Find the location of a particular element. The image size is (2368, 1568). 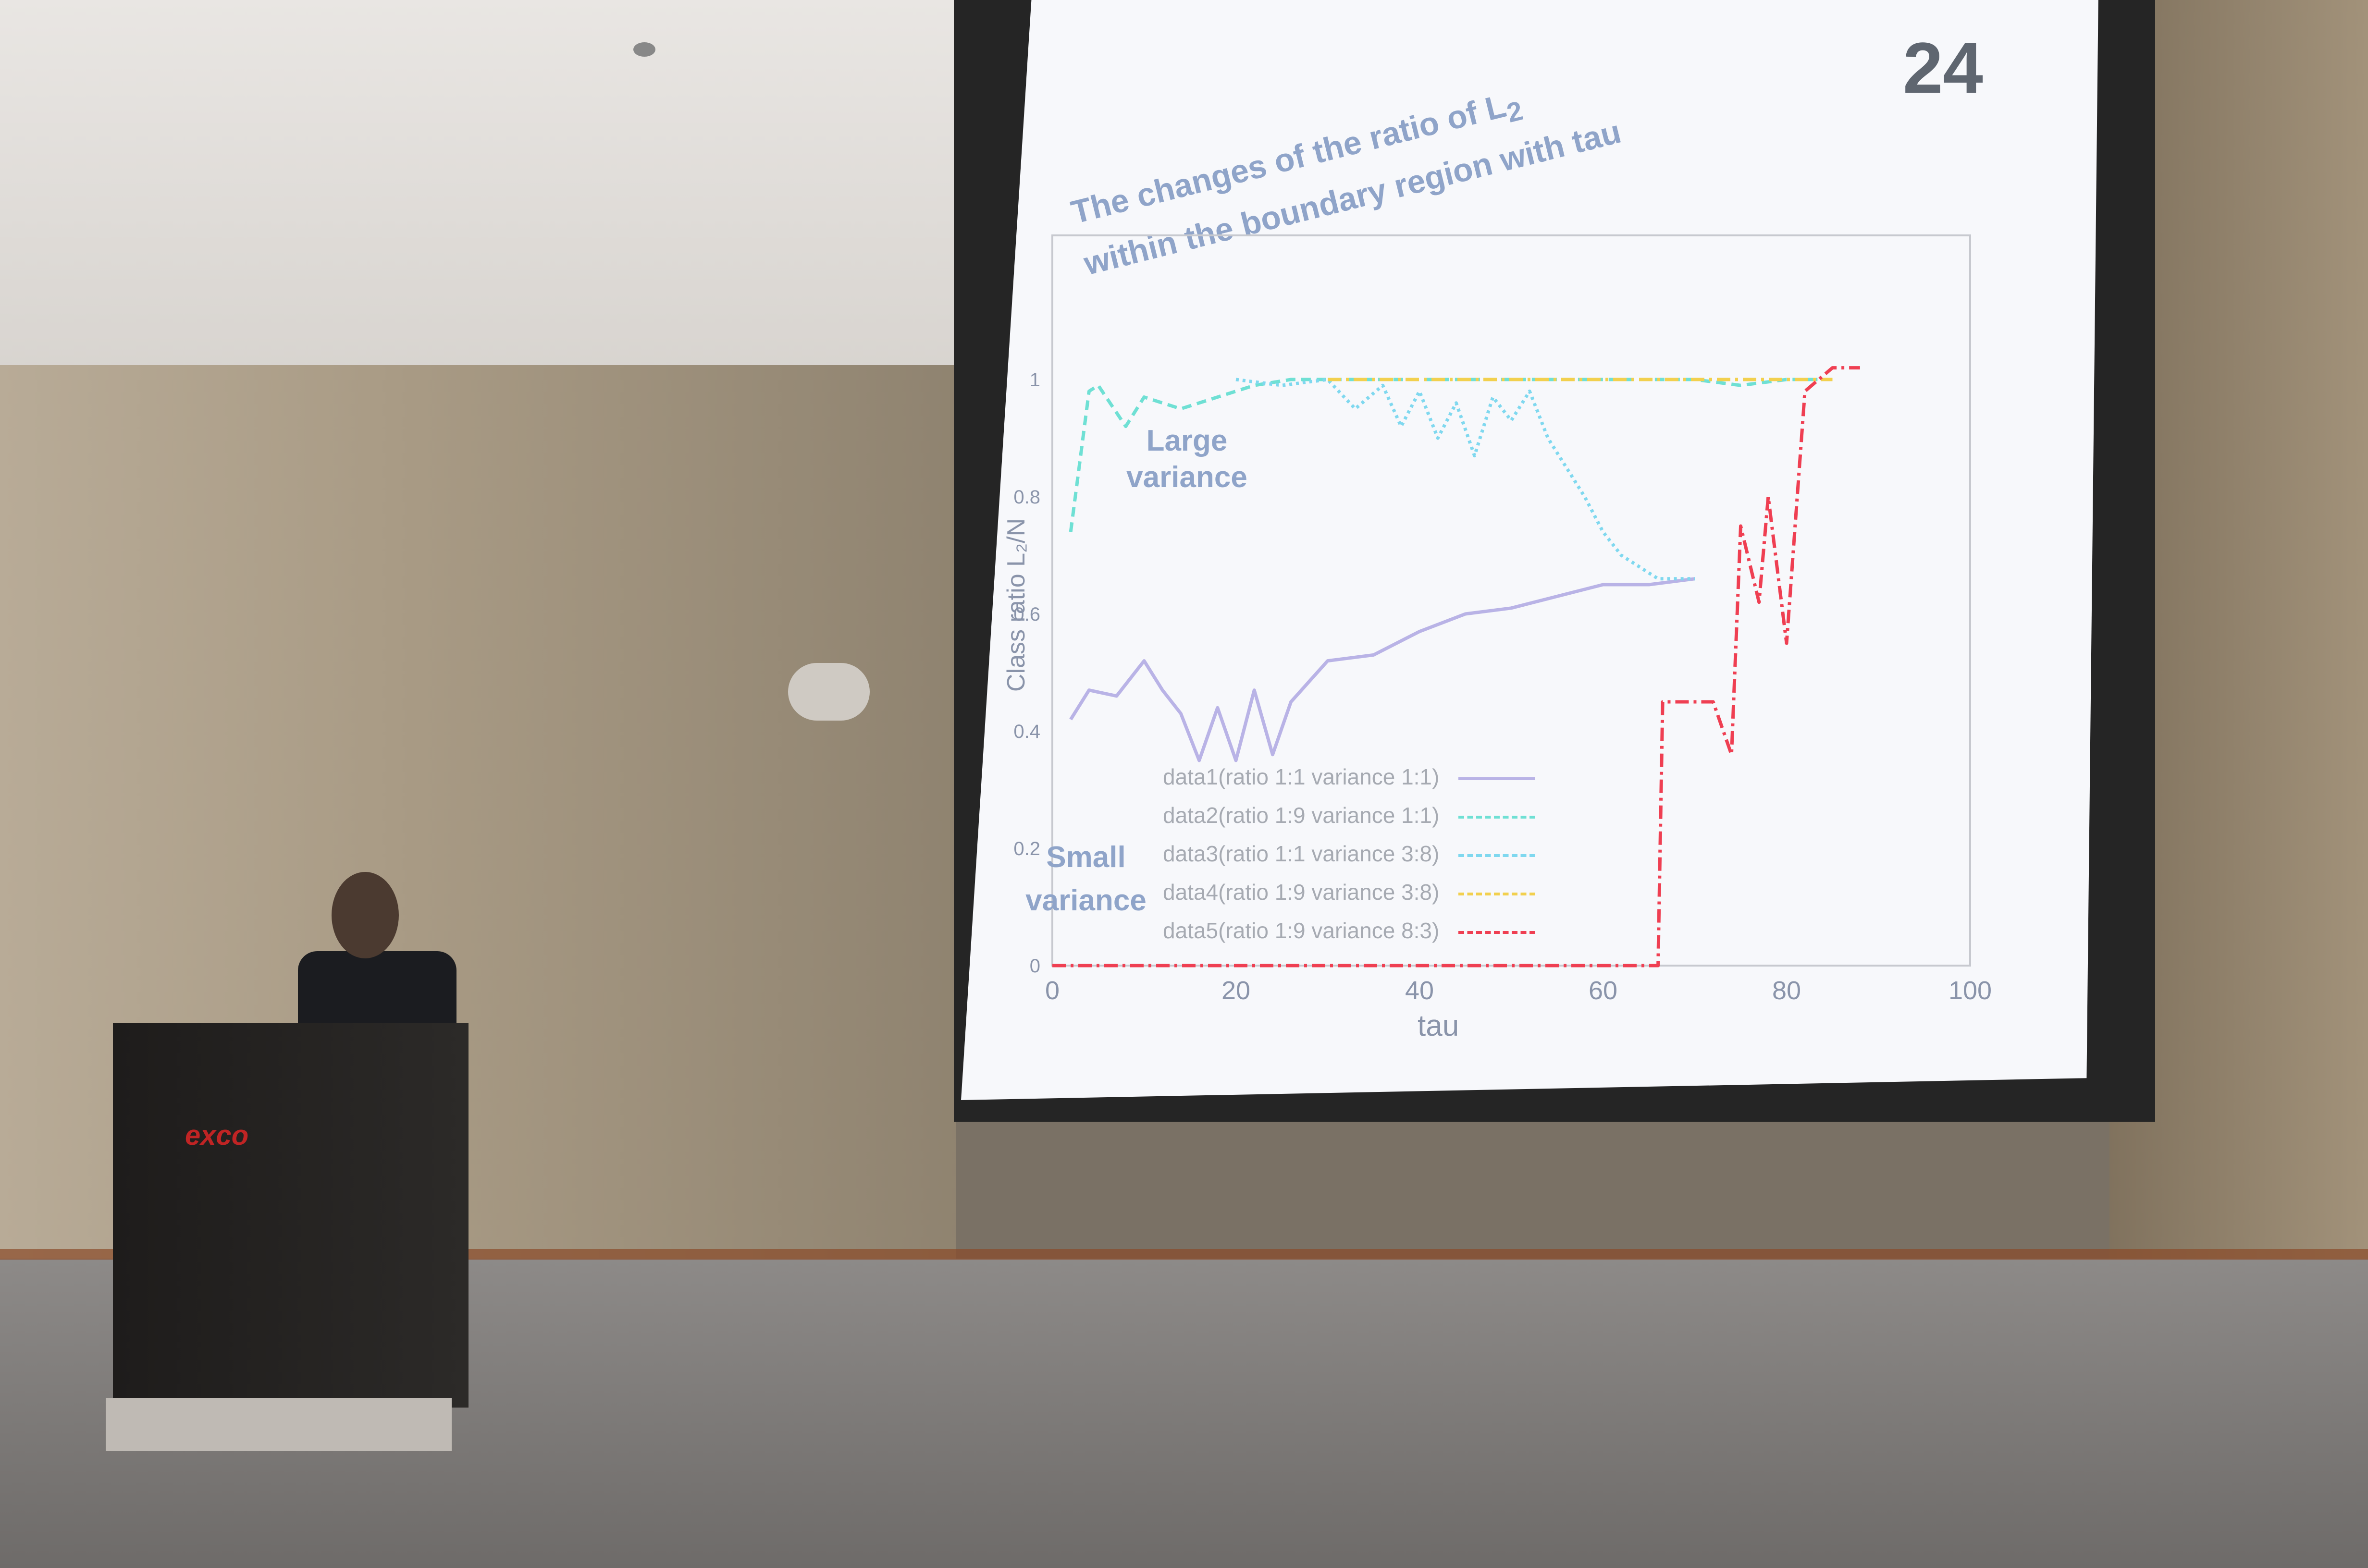

x-tick-label: 100 is located at coordinates (1970, 991).